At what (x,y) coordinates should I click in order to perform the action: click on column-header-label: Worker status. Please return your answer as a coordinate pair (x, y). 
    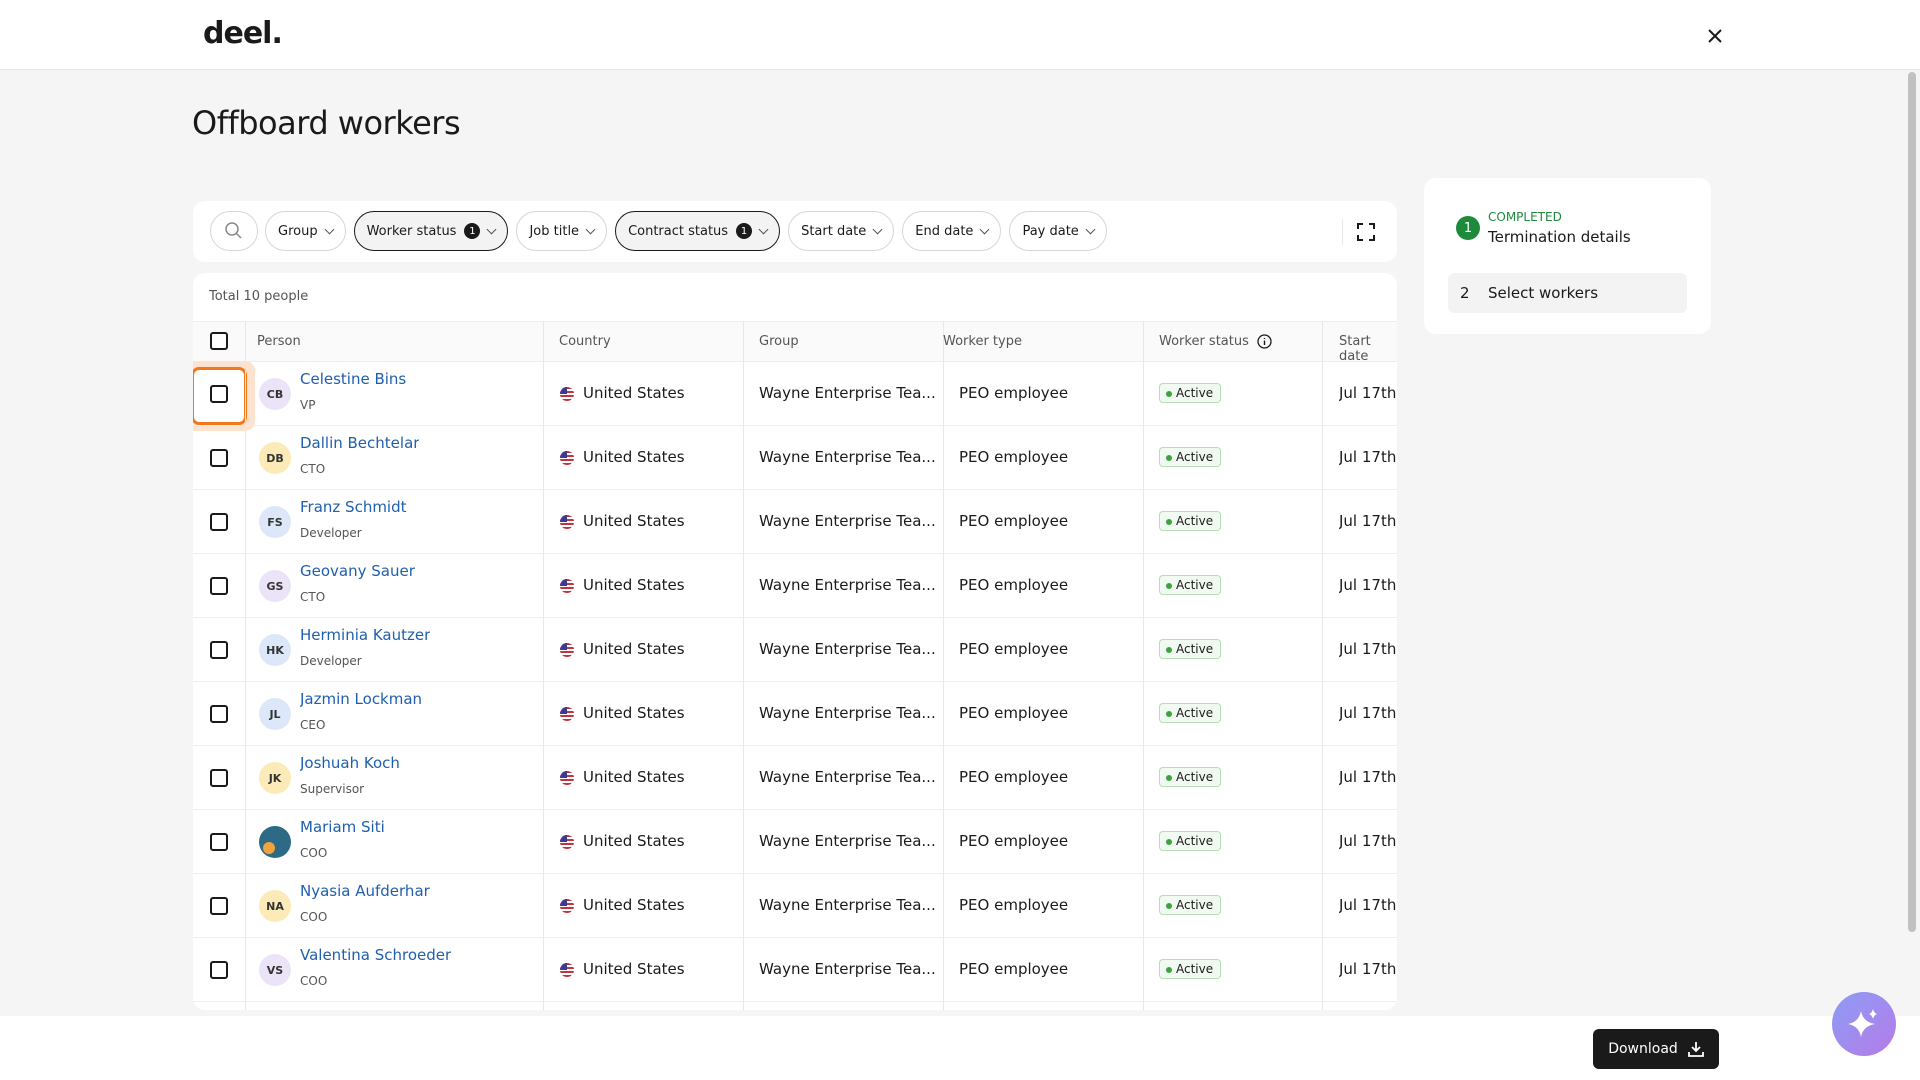
    Looking at the image, I should click on (1204, 341).